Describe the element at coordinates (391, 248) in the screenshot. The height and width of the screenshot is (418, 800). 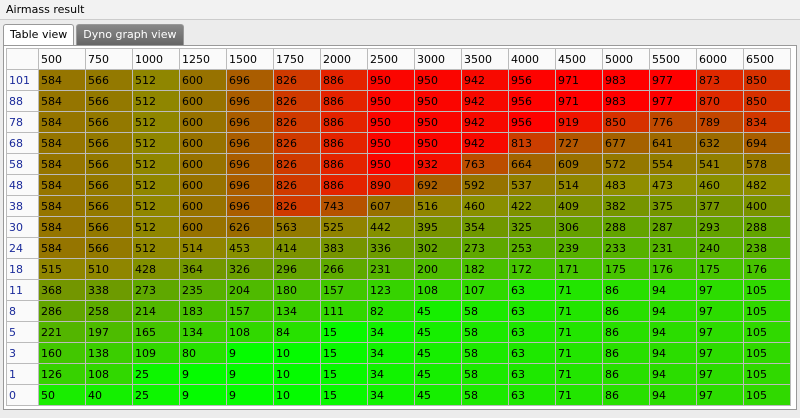
I see `value-cell: 336` at that location.